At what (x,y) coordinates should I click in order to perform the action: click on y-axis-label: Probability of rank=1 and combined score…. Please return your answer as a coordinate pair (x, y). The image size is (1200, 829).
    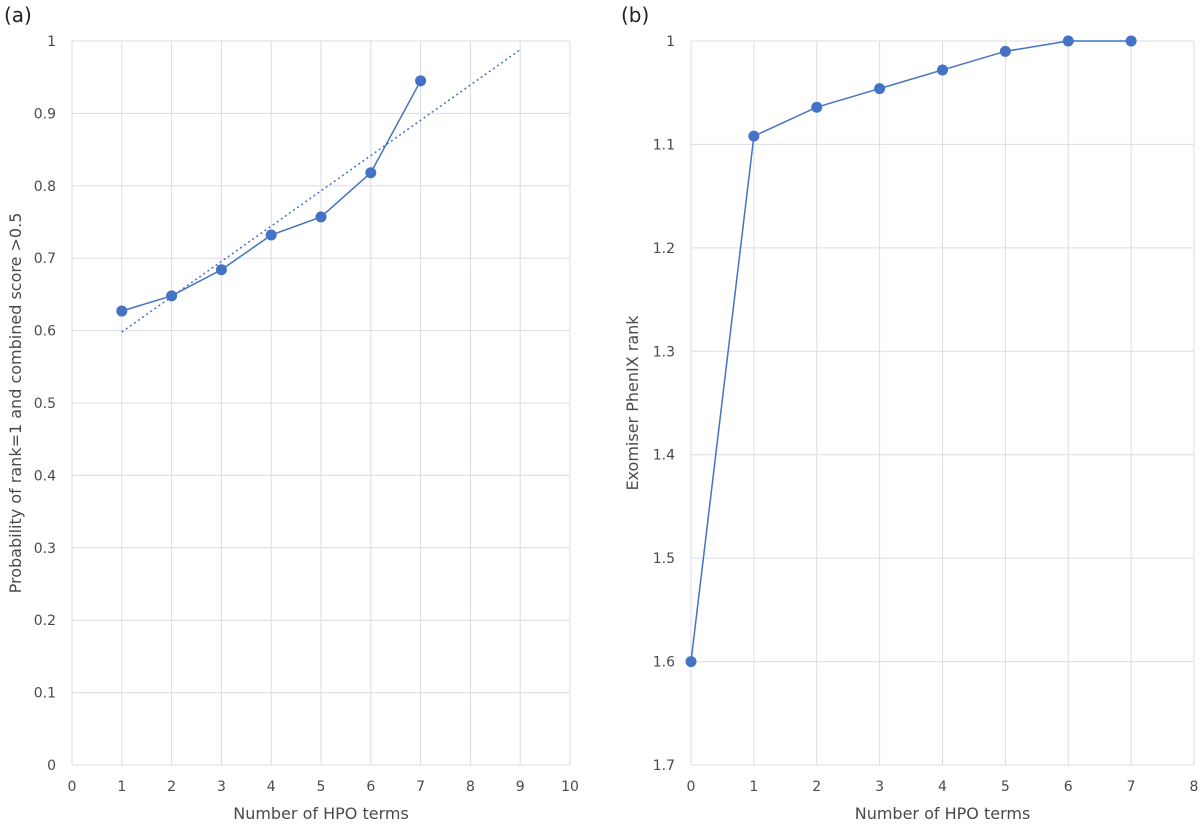
    Looking at the image, I should click on (15, 403).